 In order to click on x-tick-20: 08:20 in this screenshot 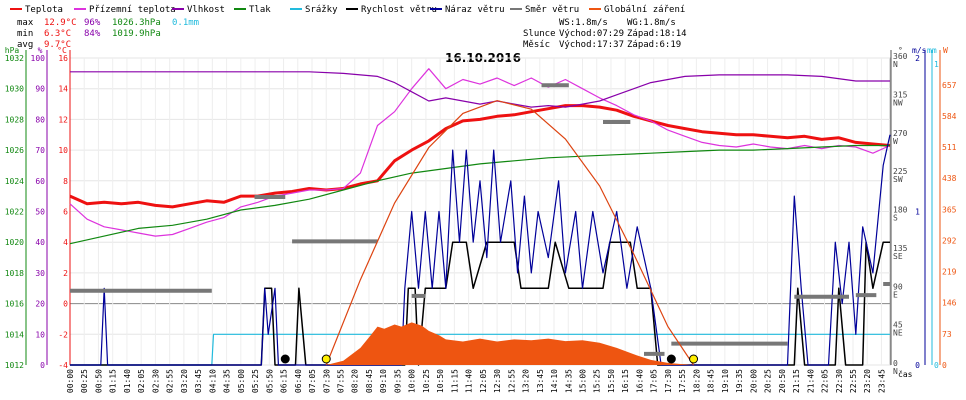, I will do `click(355, 381)`.